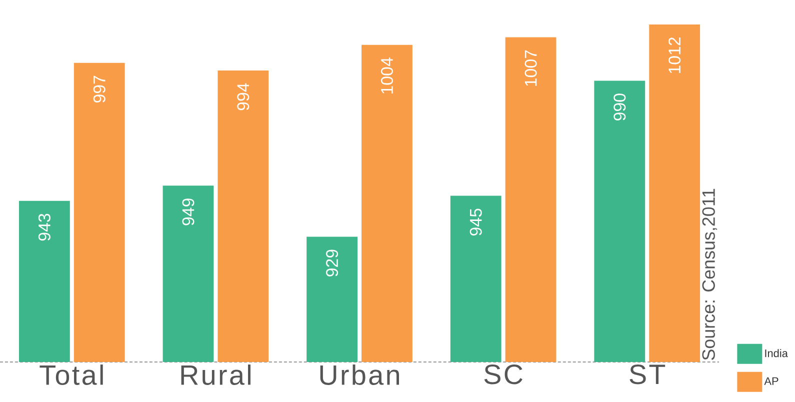 The height and width of the screenshot is (402, 795). Describe the element at coordinates (359, 374) in the screenshot. I see `x-tick-label: Urban` at that location.